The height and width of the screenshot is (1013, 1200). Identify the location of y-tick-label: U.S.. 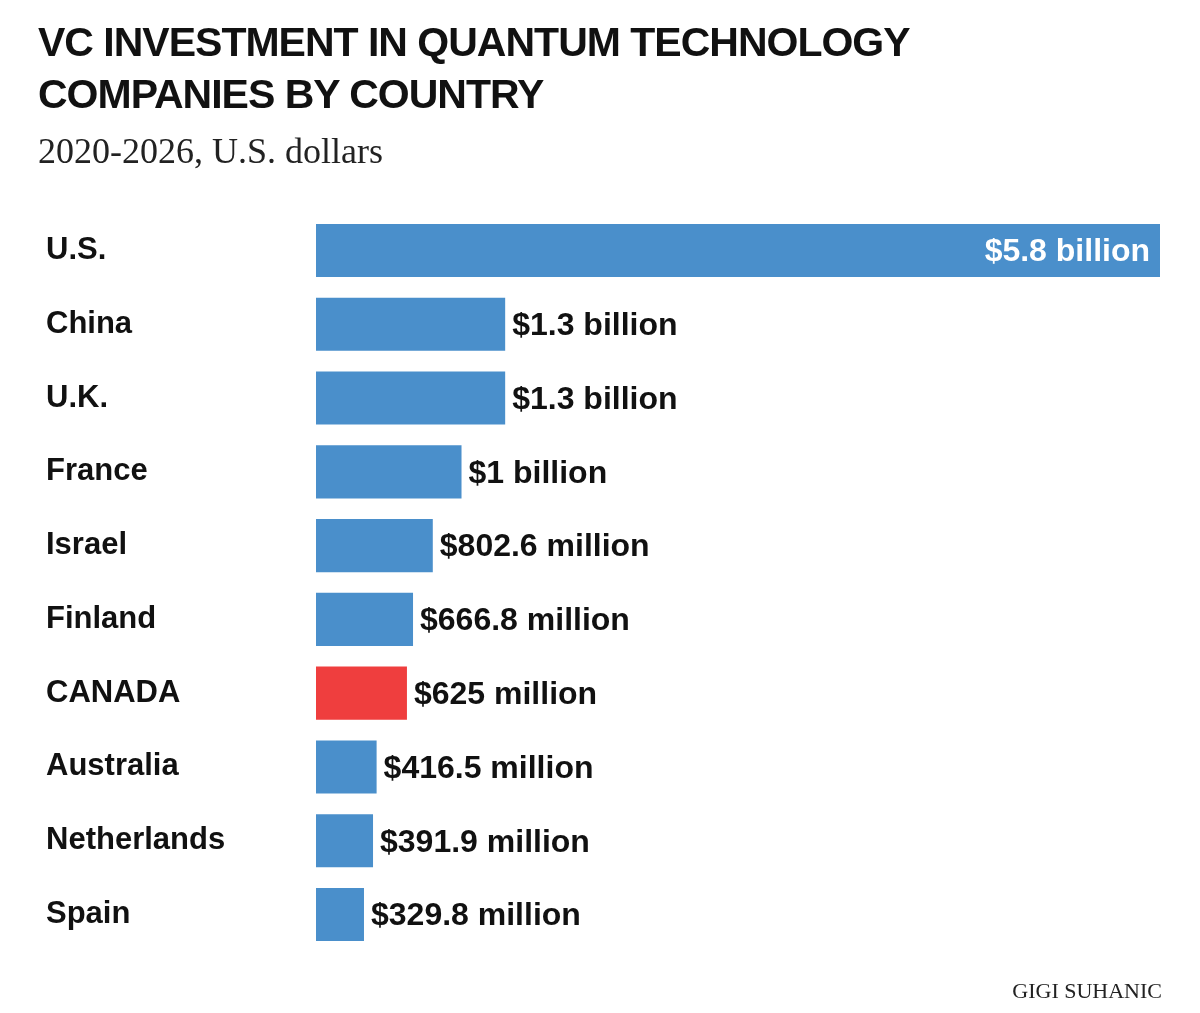
(76, 249).